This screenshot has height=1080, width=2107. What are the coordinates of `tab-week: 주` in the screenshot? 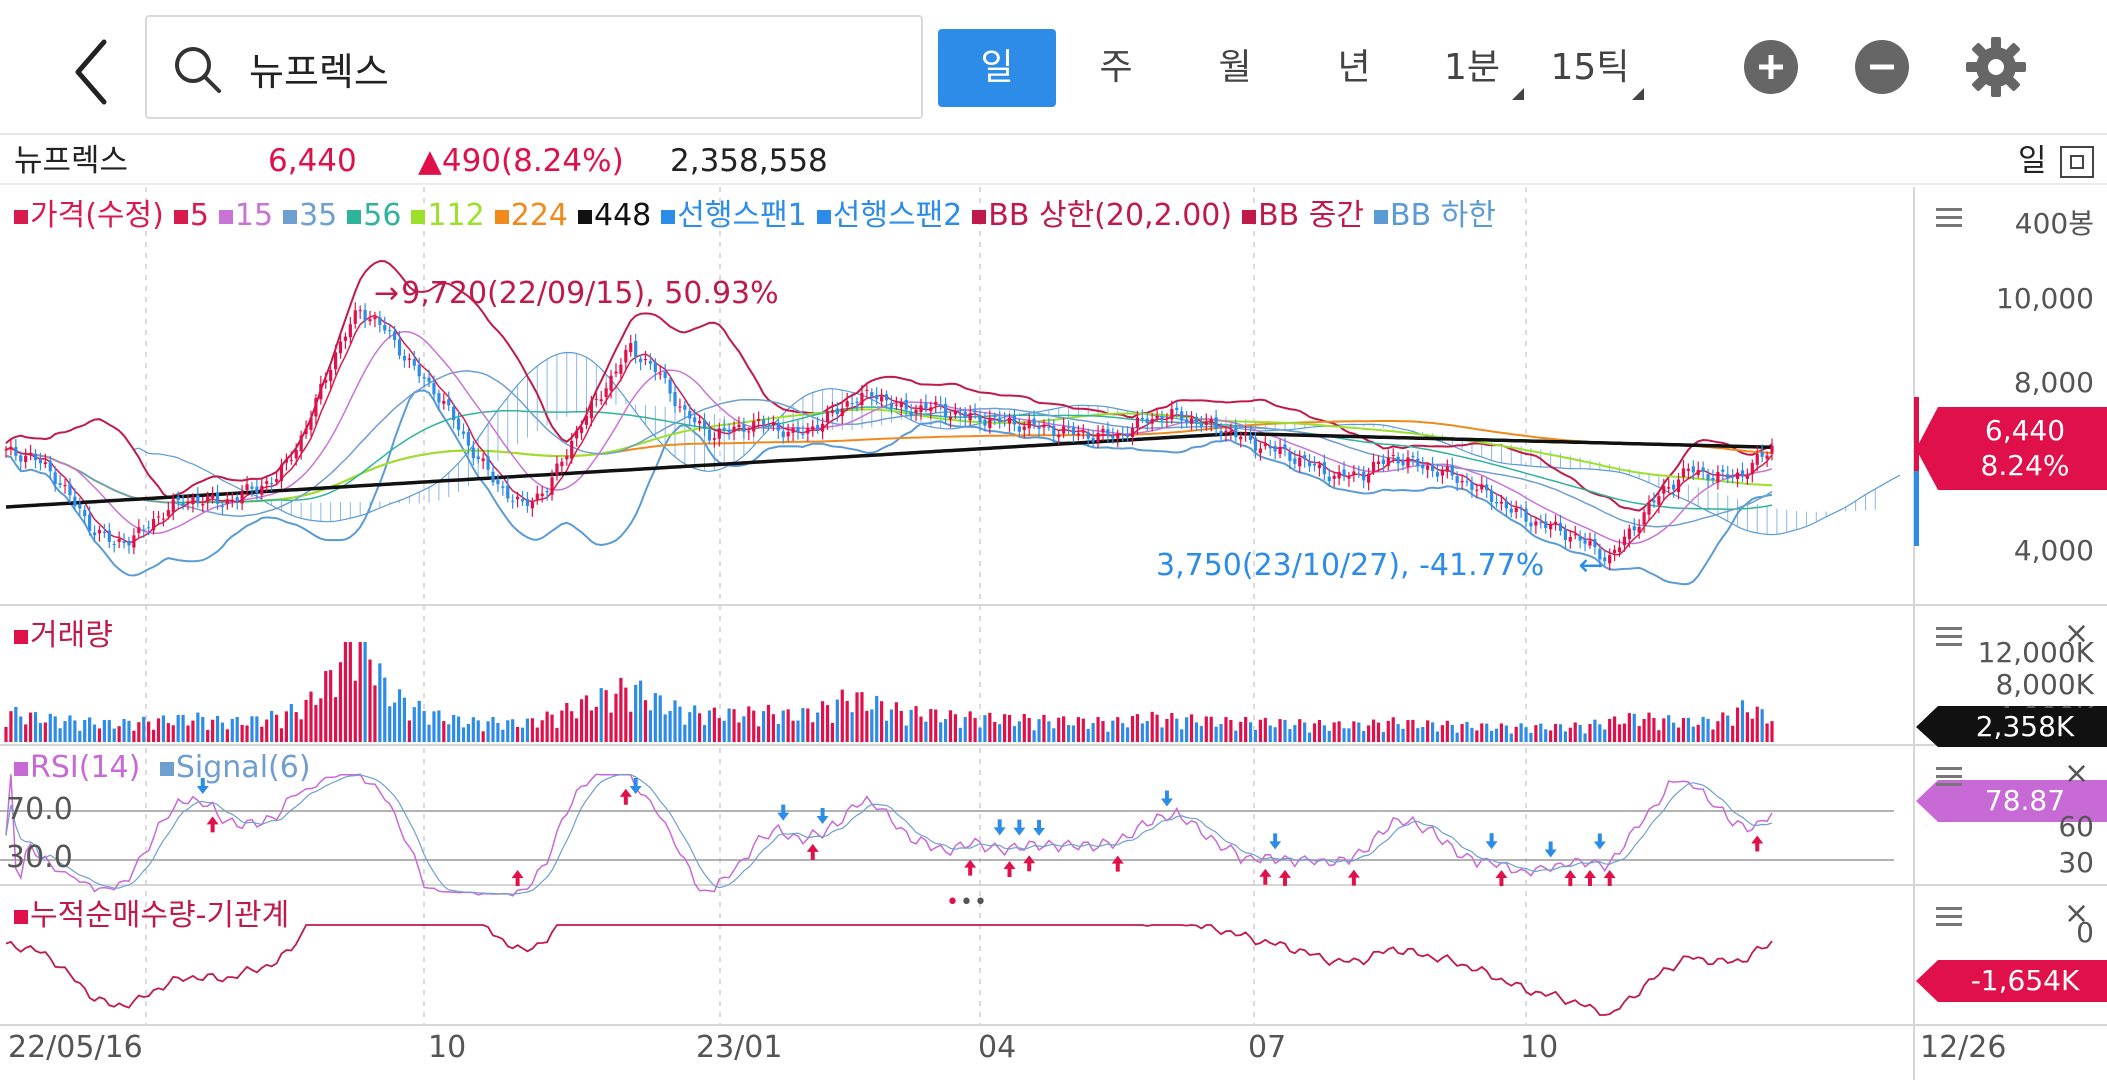 It's located at (1116, 67).